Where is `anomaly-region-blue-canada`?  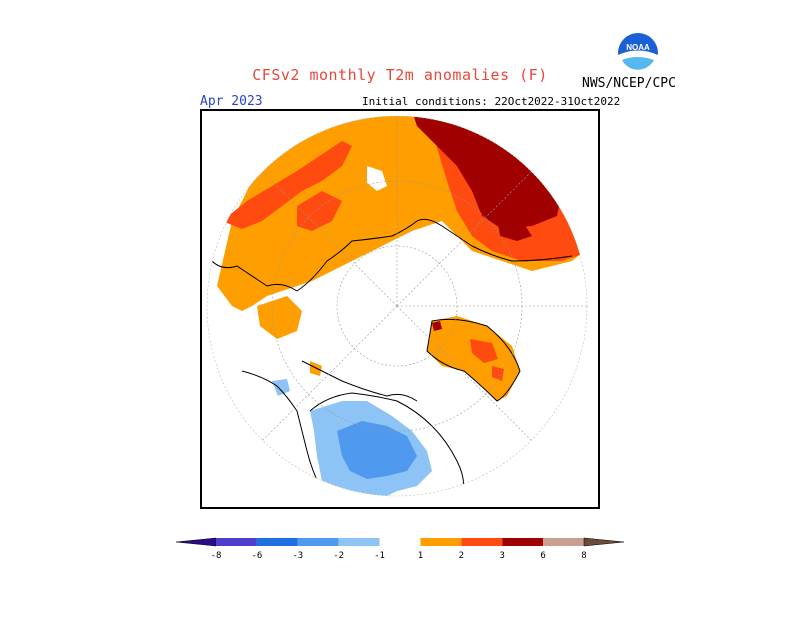
anomaly-region-blue-canada is located at coordinates (377, 450).